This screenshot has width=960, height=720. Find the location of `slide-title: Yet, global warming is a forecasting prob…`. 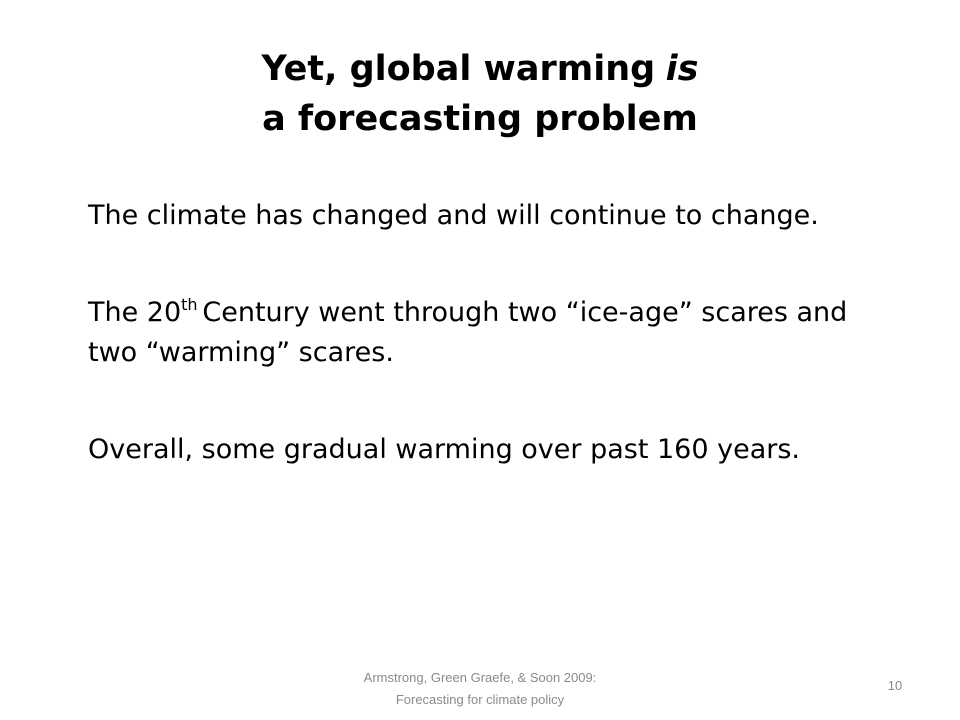

slide-title: Yet, global warming is a forecasting prob… is located at coordinates (480, 94).